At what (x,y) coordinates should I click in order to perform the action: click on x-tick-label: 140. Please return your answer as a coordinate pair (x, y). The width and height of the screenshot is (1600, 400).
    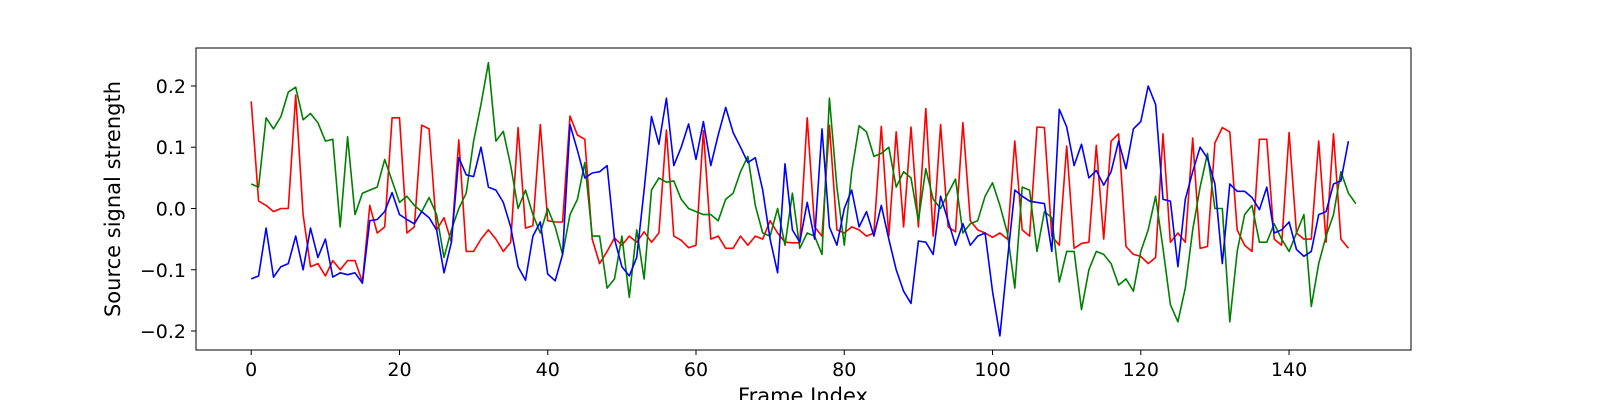
    Looking at the image, I should click on (1289, 370).